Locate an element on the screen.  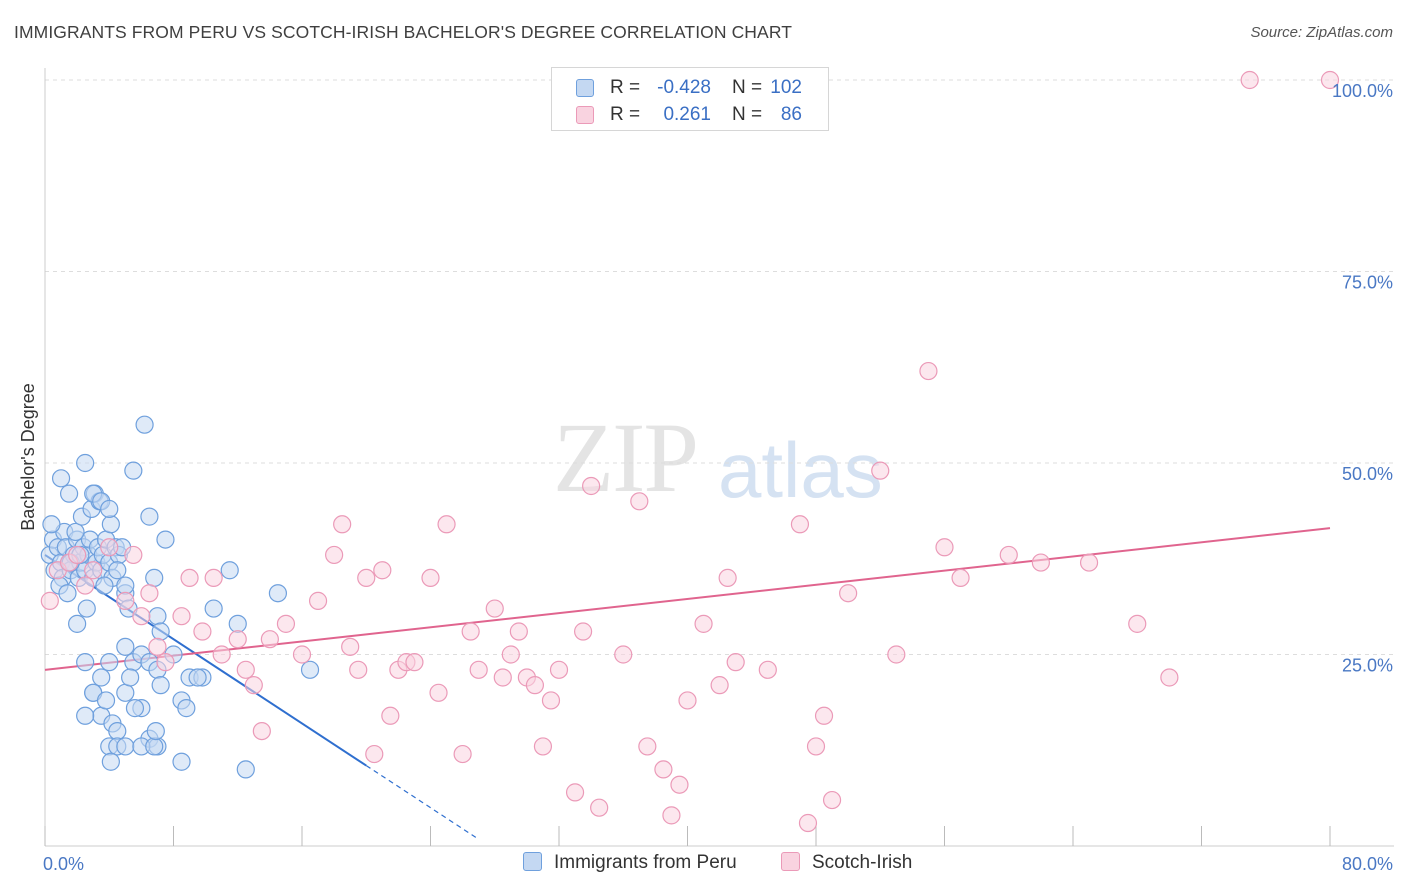
scotch-irish-trend-line is located at coordinates (687, 599).